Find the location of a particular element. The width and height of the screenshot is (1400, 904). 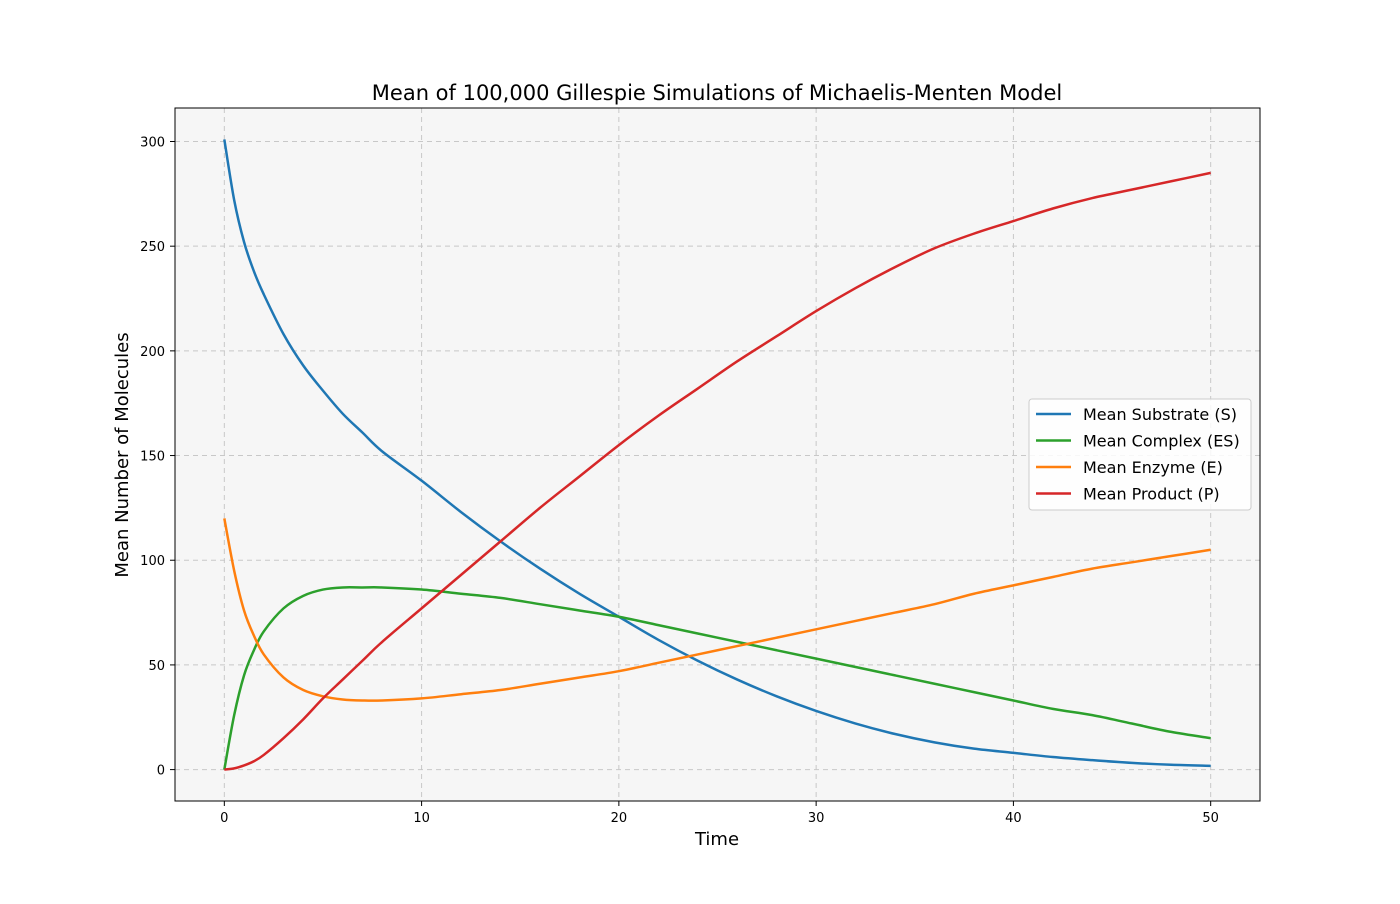

x-tick-label: 20 is located at coordinates (619, 818).